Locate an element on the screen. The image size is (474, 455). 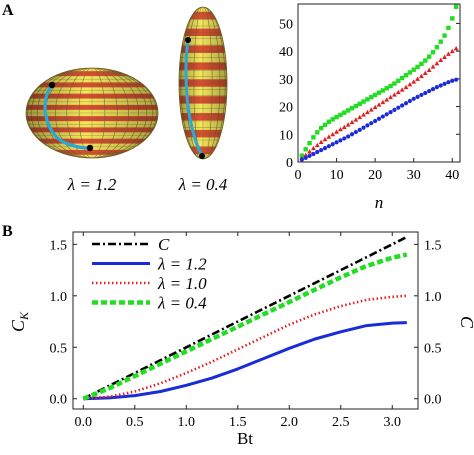
y-tick-label: 1.5 is located at coordinates (59, 245).